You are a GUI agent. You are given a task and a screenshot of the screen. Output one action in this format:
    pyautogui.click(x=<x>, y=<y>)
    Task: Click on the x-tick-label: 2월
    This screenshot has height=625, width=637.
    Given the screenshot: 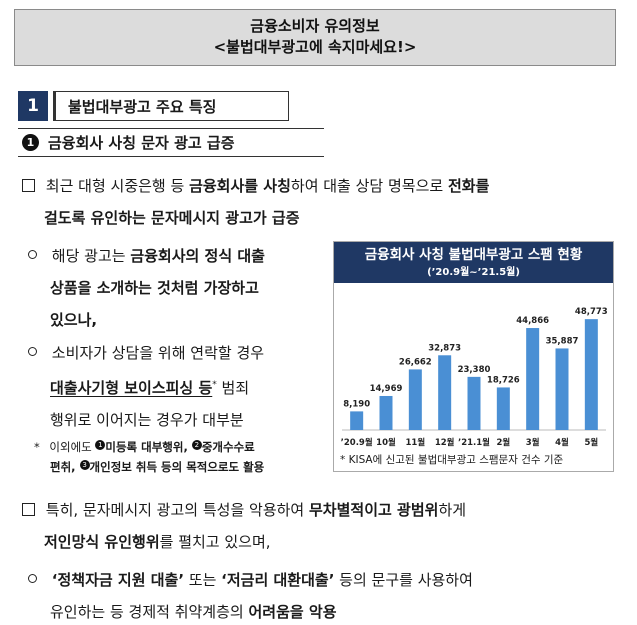 What is the action you would take?
    pyautogui.click(x=503, y=442)
    